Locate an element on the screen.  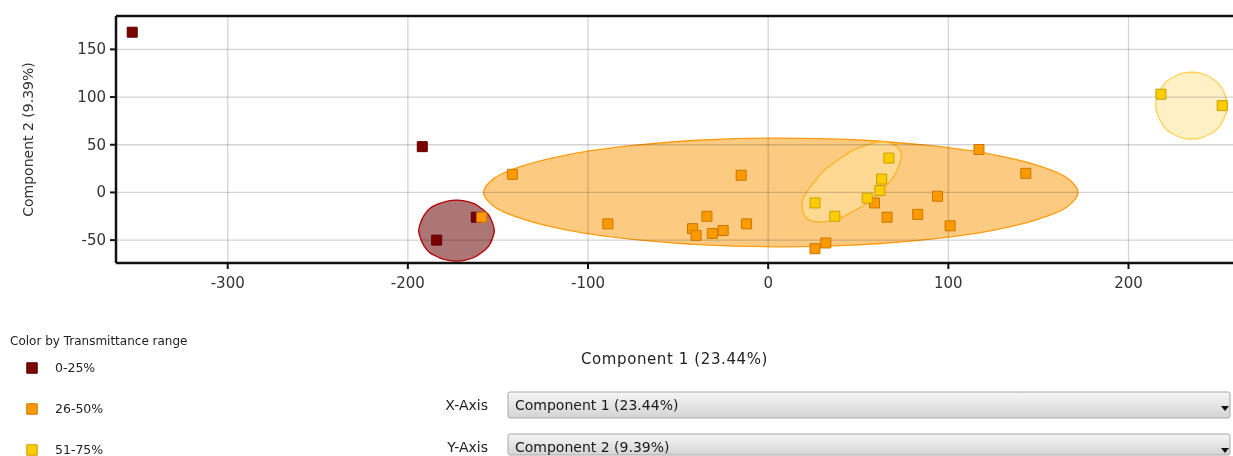
y-tick-label: -50 is located at coordinates (93, 240).